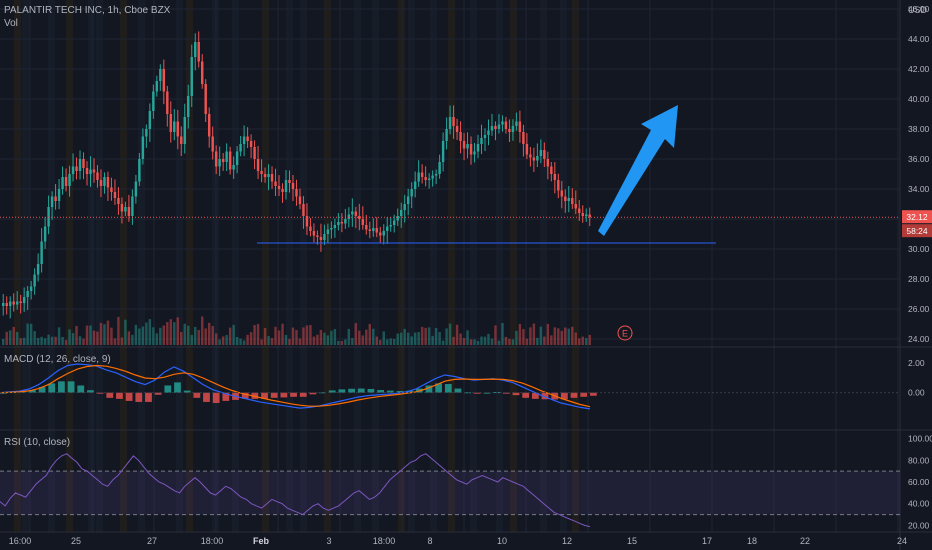 This screenshot has height=550, width=932. Describe the element at coordinates (917, 224) in the screenshot. I see `price-tags: 32.12 58:24` at that location.